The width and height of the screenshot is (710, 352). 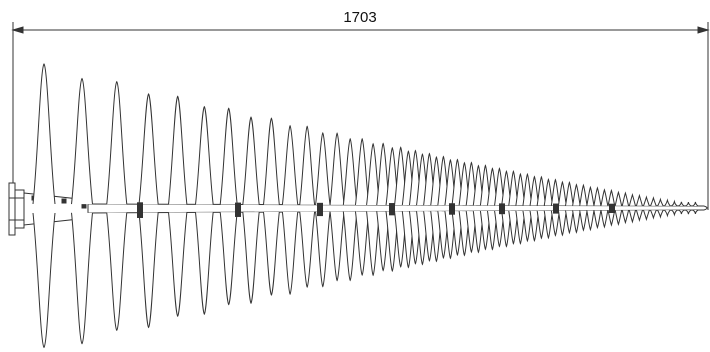 I want to click on dimension-label: 1703, so click(x=359, y=17).